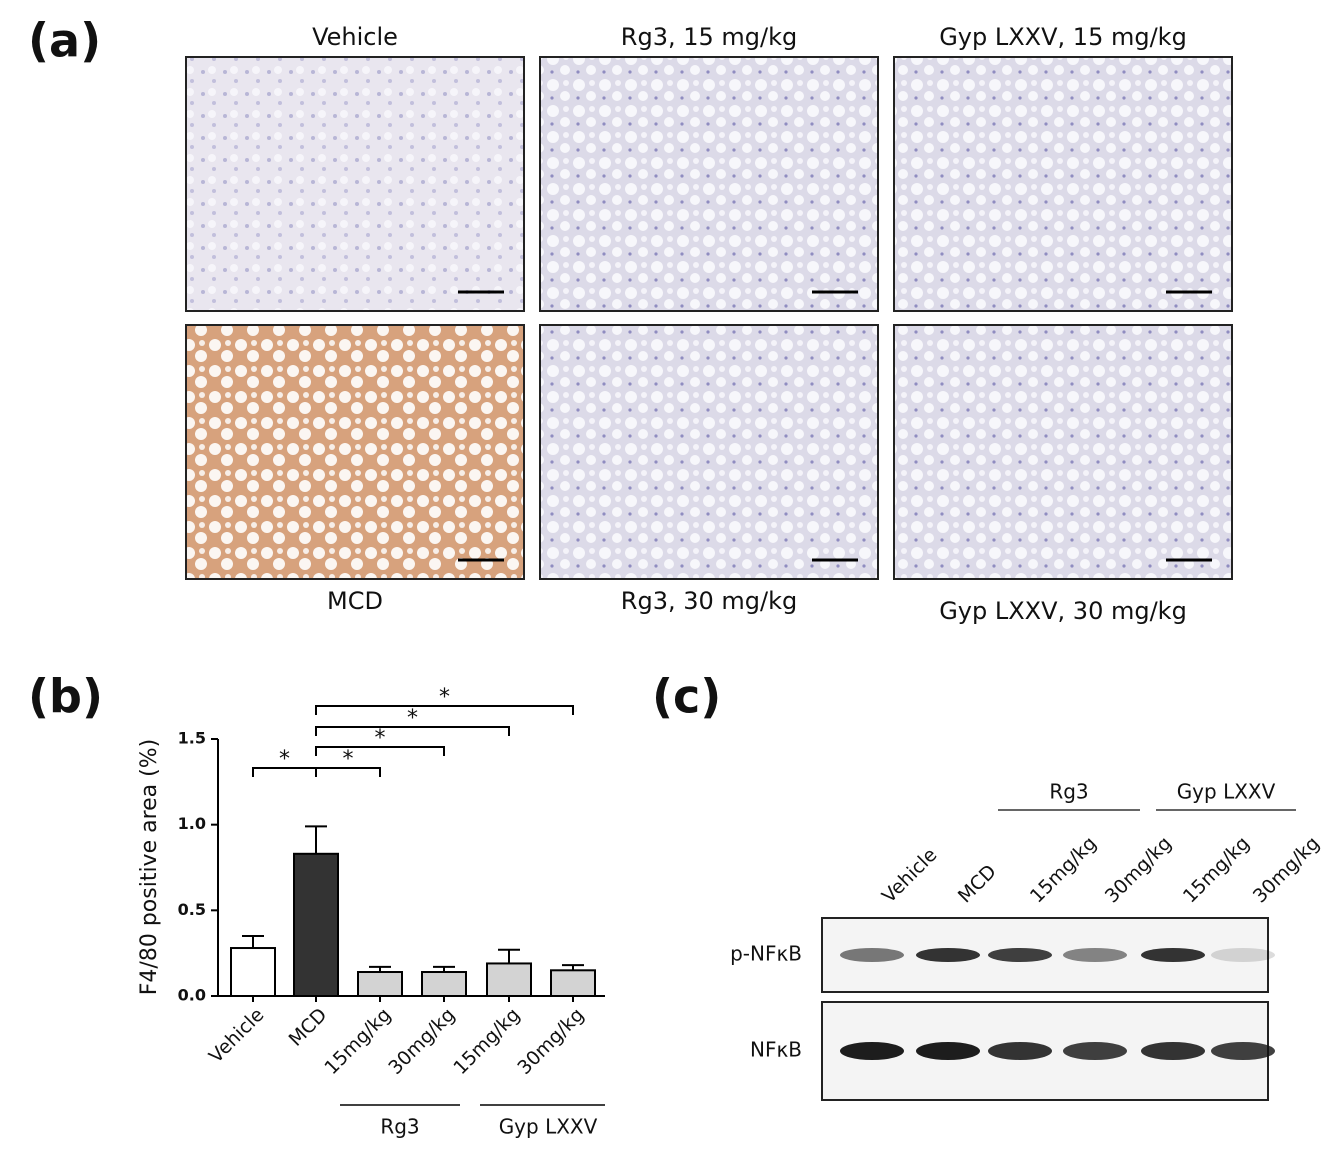 The image size is (1334, 1165). I want to click on panel-label: (c), so click(686, 697).